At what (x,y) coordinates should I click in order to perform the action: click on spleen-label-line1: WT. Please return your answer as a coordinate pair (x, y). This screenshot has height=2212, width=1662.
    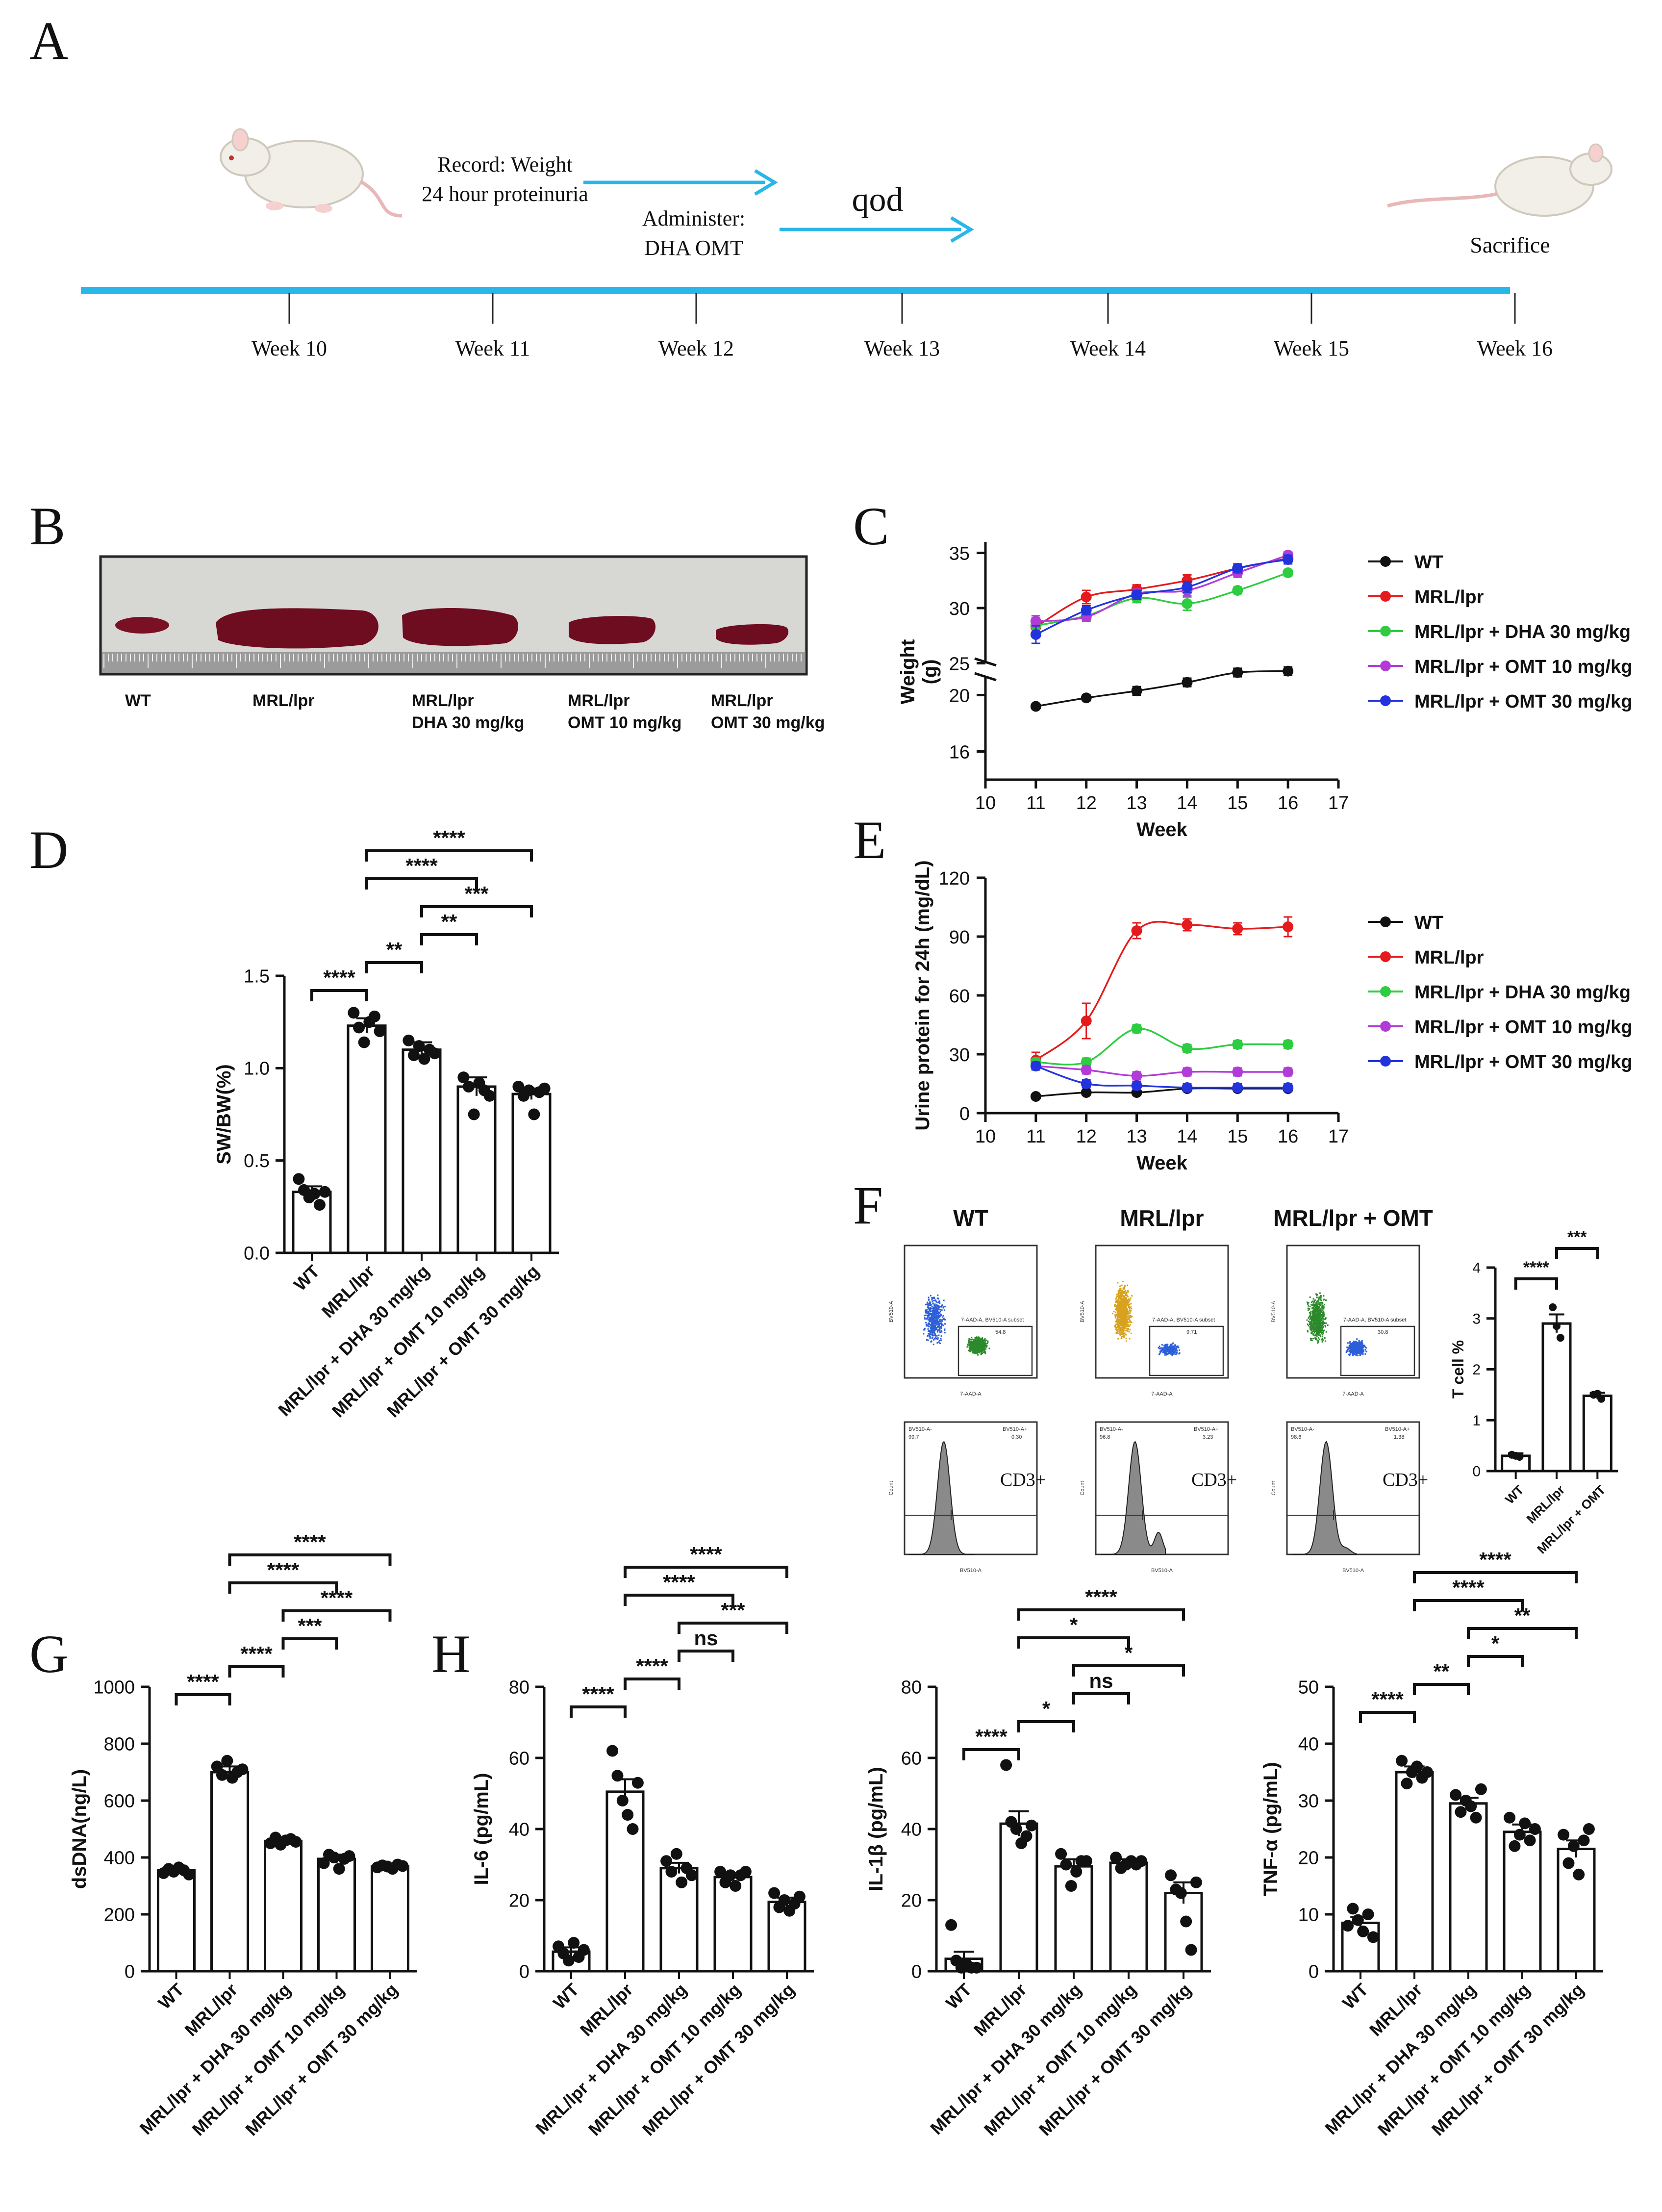
    Looking at the image, I should click on (138, 700).